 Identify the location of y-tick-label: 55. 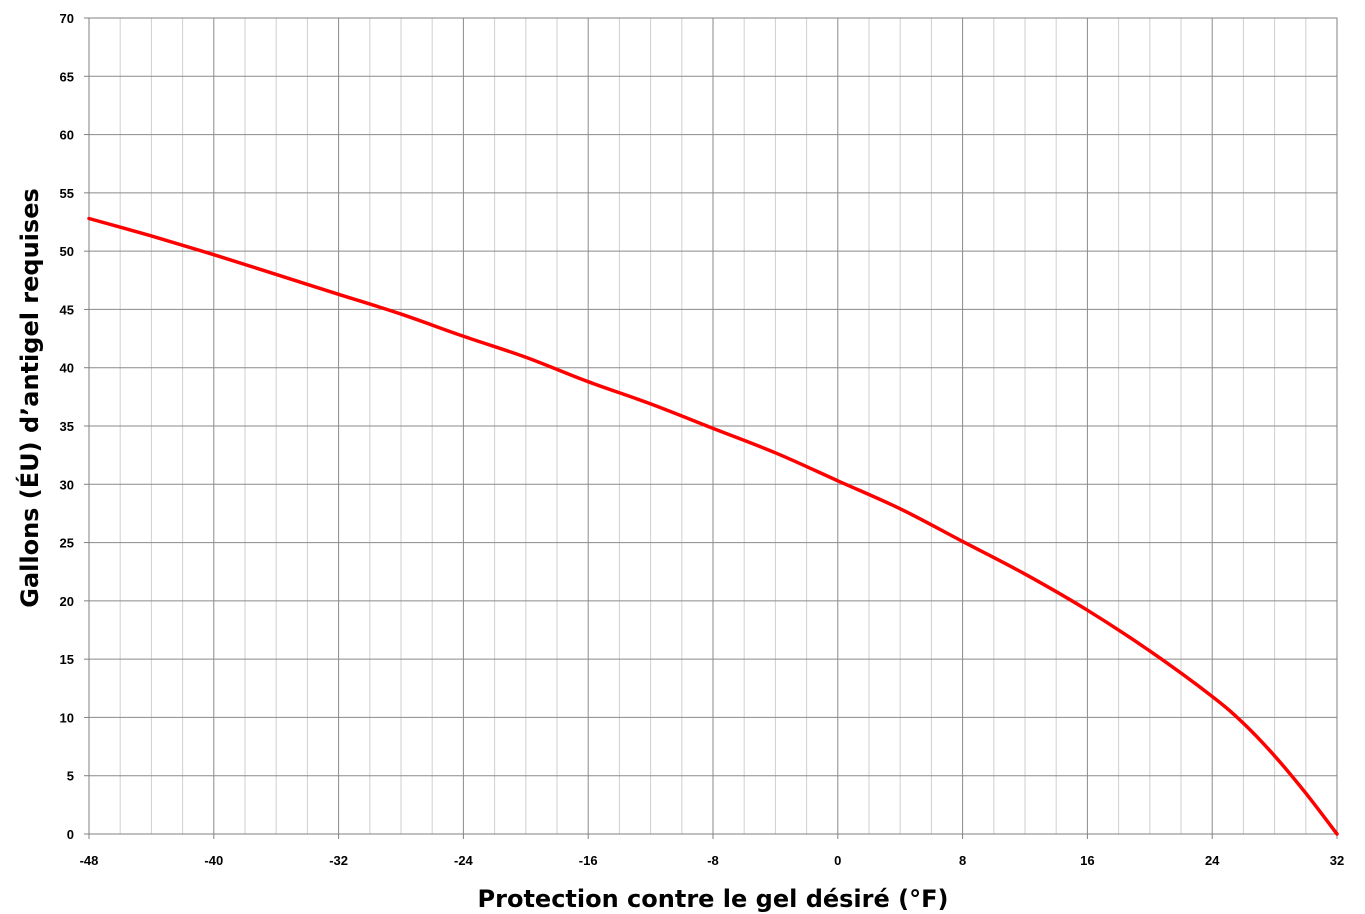
(67, 193).